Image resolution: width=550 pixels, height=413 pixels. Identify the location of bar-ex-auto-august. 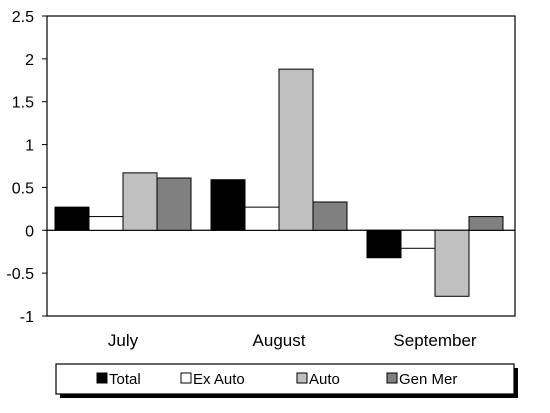
(262, 218).